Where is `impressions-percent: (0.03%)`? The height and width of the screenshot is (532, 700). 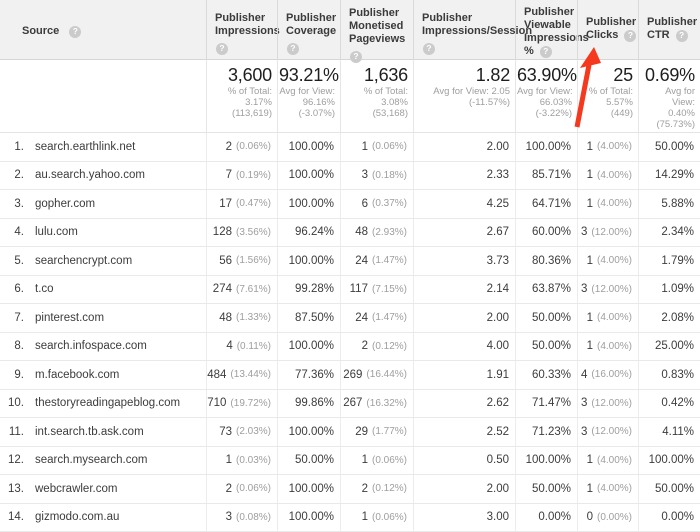 impressions-percent: (0.03%) is located at coordinates (253, 460).